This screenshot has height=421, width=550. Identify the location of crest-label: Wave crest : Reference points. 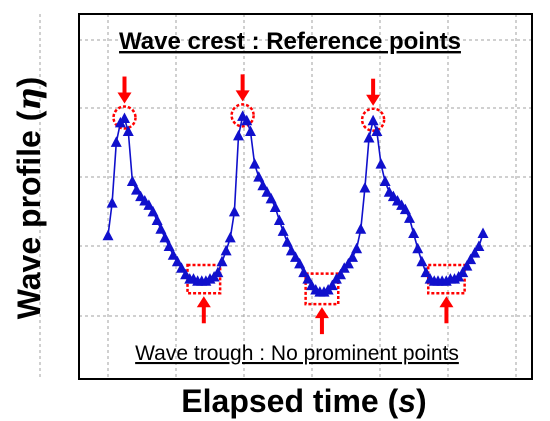
(290, 41).